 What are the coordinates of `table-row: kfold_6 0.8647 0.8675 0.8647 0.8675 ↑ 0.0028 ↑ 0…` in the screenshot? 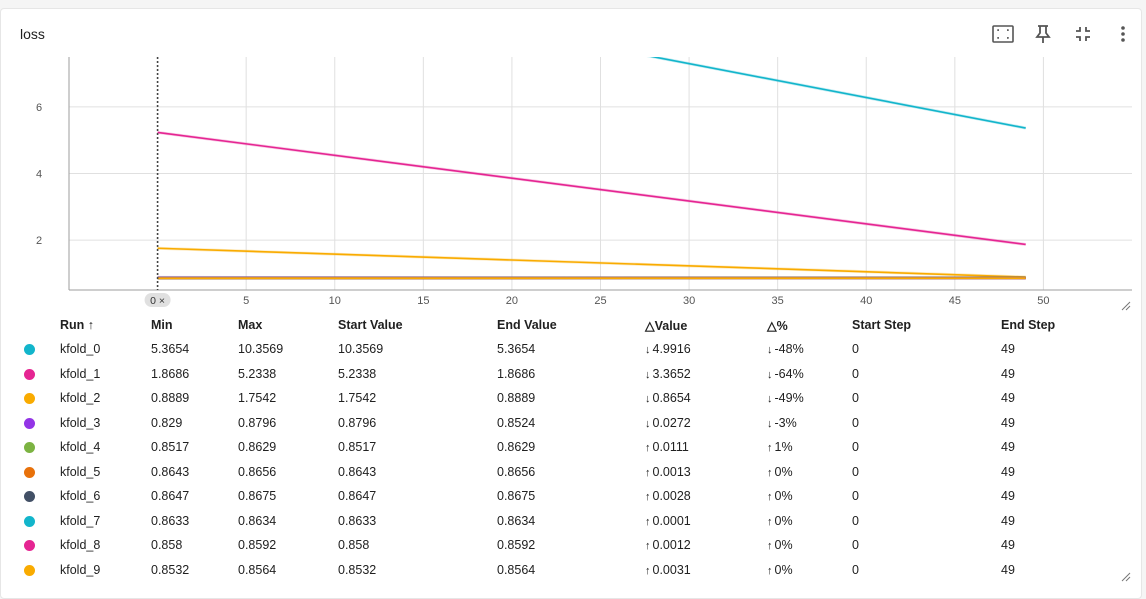 It's located at (551, 496).